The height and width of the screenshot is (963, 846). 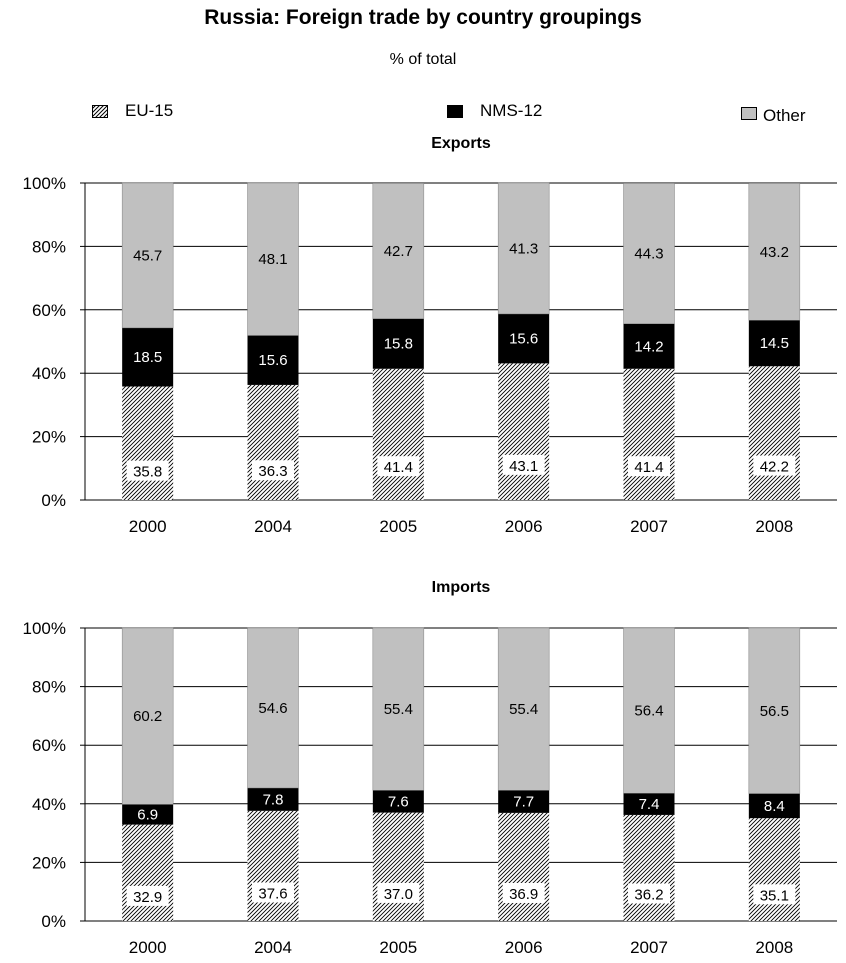 I want to click on data-label-bg-exports-eu15-2007, so click(x=649, y=466).